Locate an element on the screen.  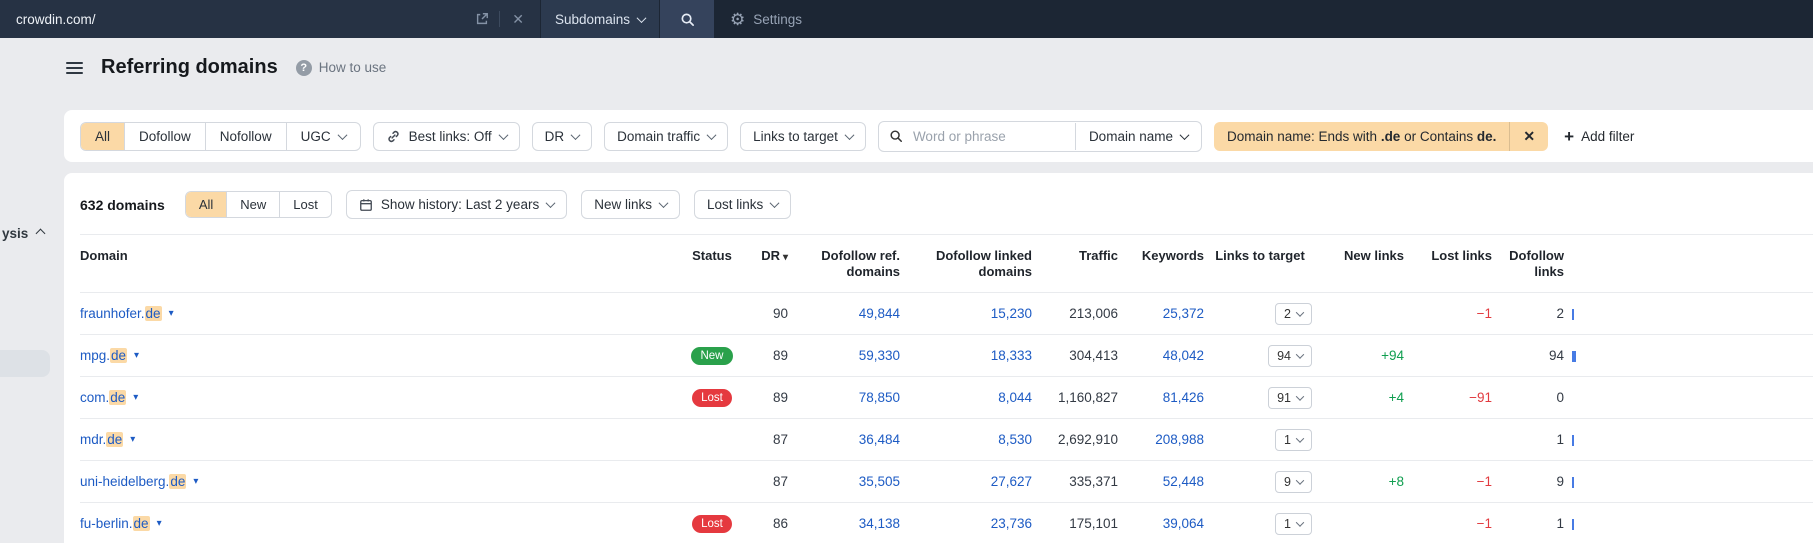
menu-icon is located at coordinates (74, 68).